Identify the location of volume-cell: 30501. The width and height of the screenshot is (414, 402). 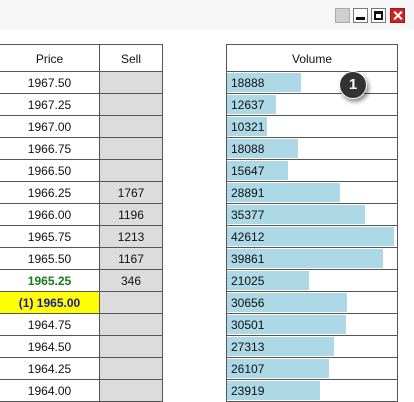
(312, 325).